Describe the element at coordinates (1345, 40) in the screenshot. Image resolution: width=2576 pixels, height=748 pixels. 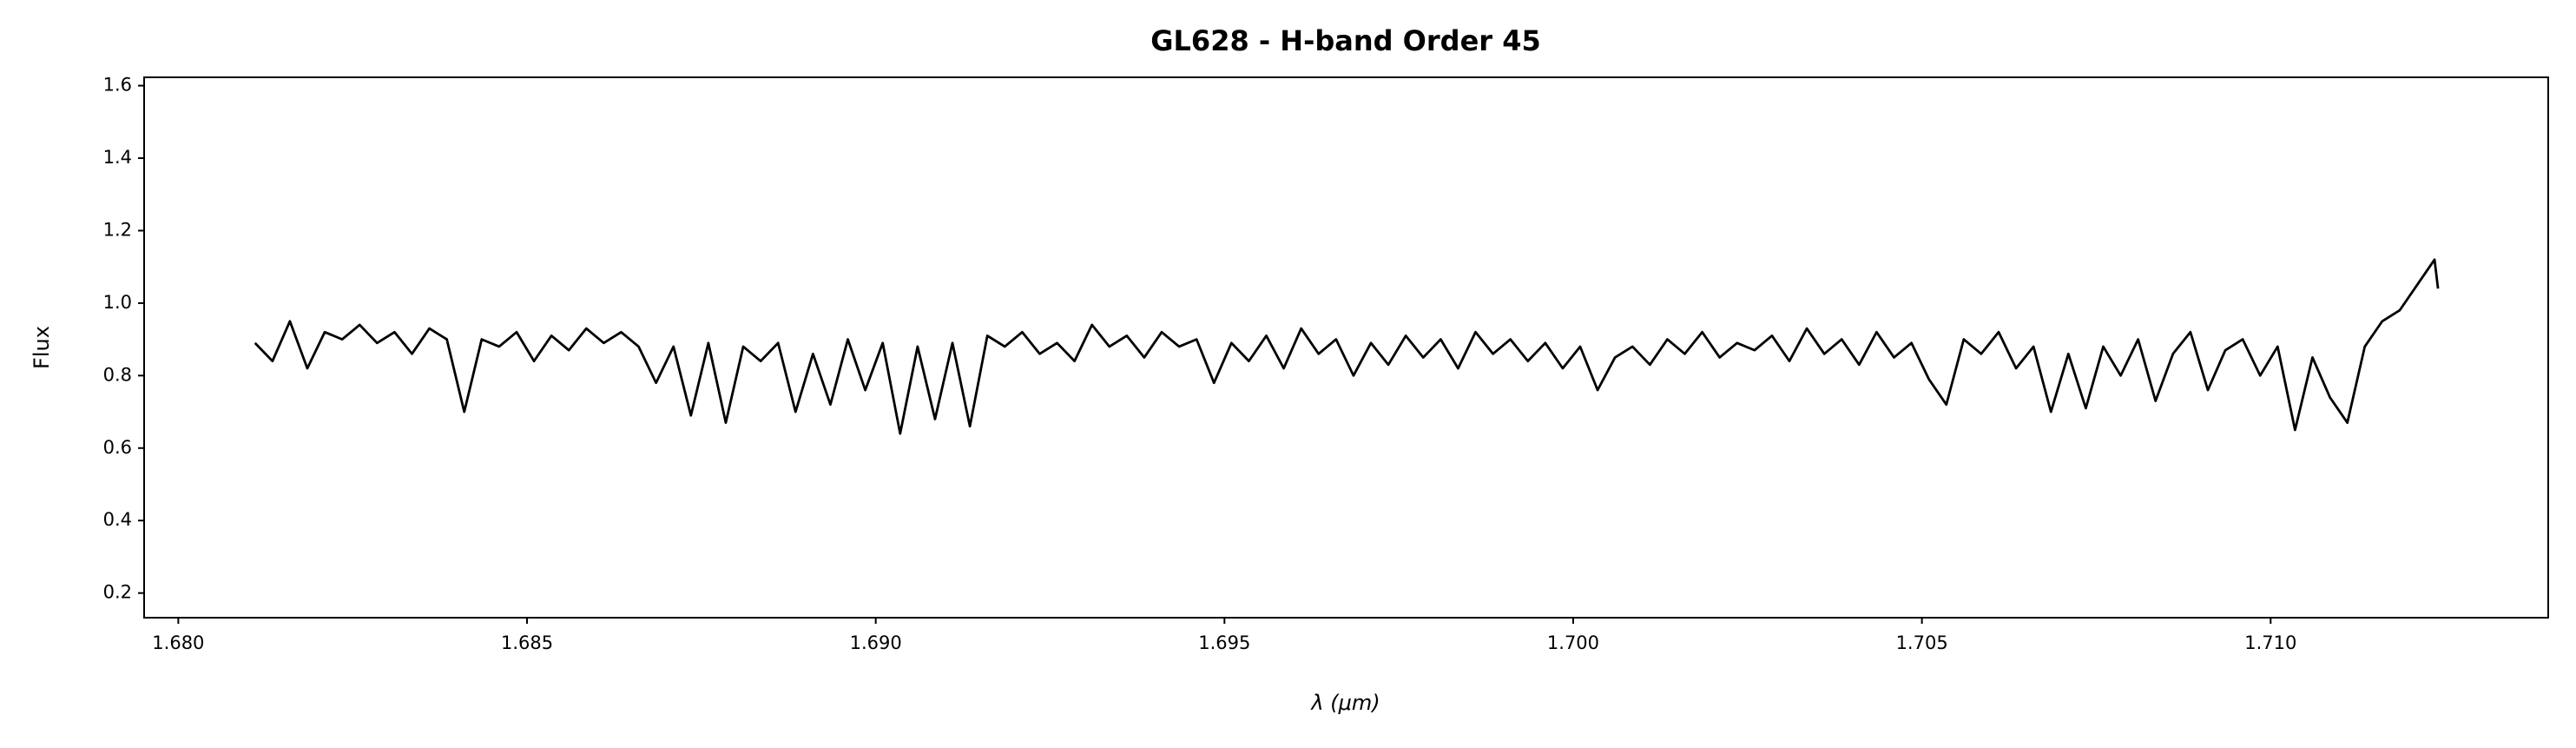
I see `chart-title: GL628 - H-band Order 45` at that location.